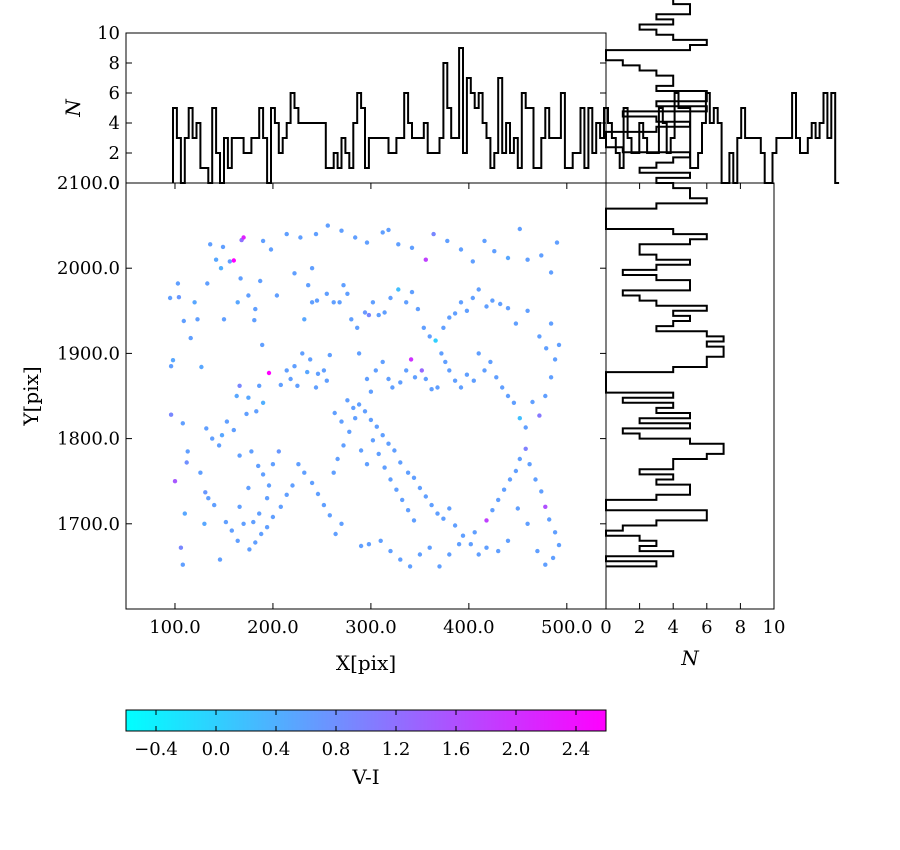 This screenshot has height=850, width=900. What do you see at coordinates (706, 627) in the screenshot?
I see `right-histogram-x-tick-label: 6` at bounding box center [706, 627].